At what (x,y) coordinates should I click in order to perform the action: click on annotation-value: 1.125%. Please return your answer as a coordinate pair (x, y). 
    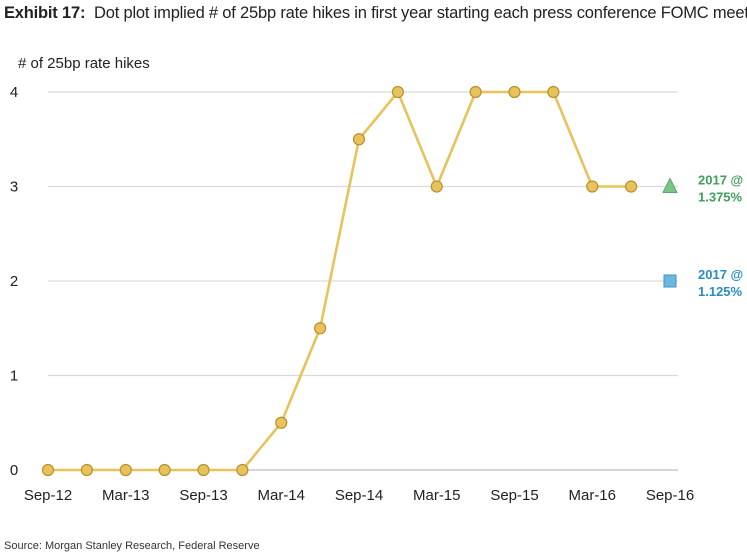
    Looking at the image, I should click on (720, 291).